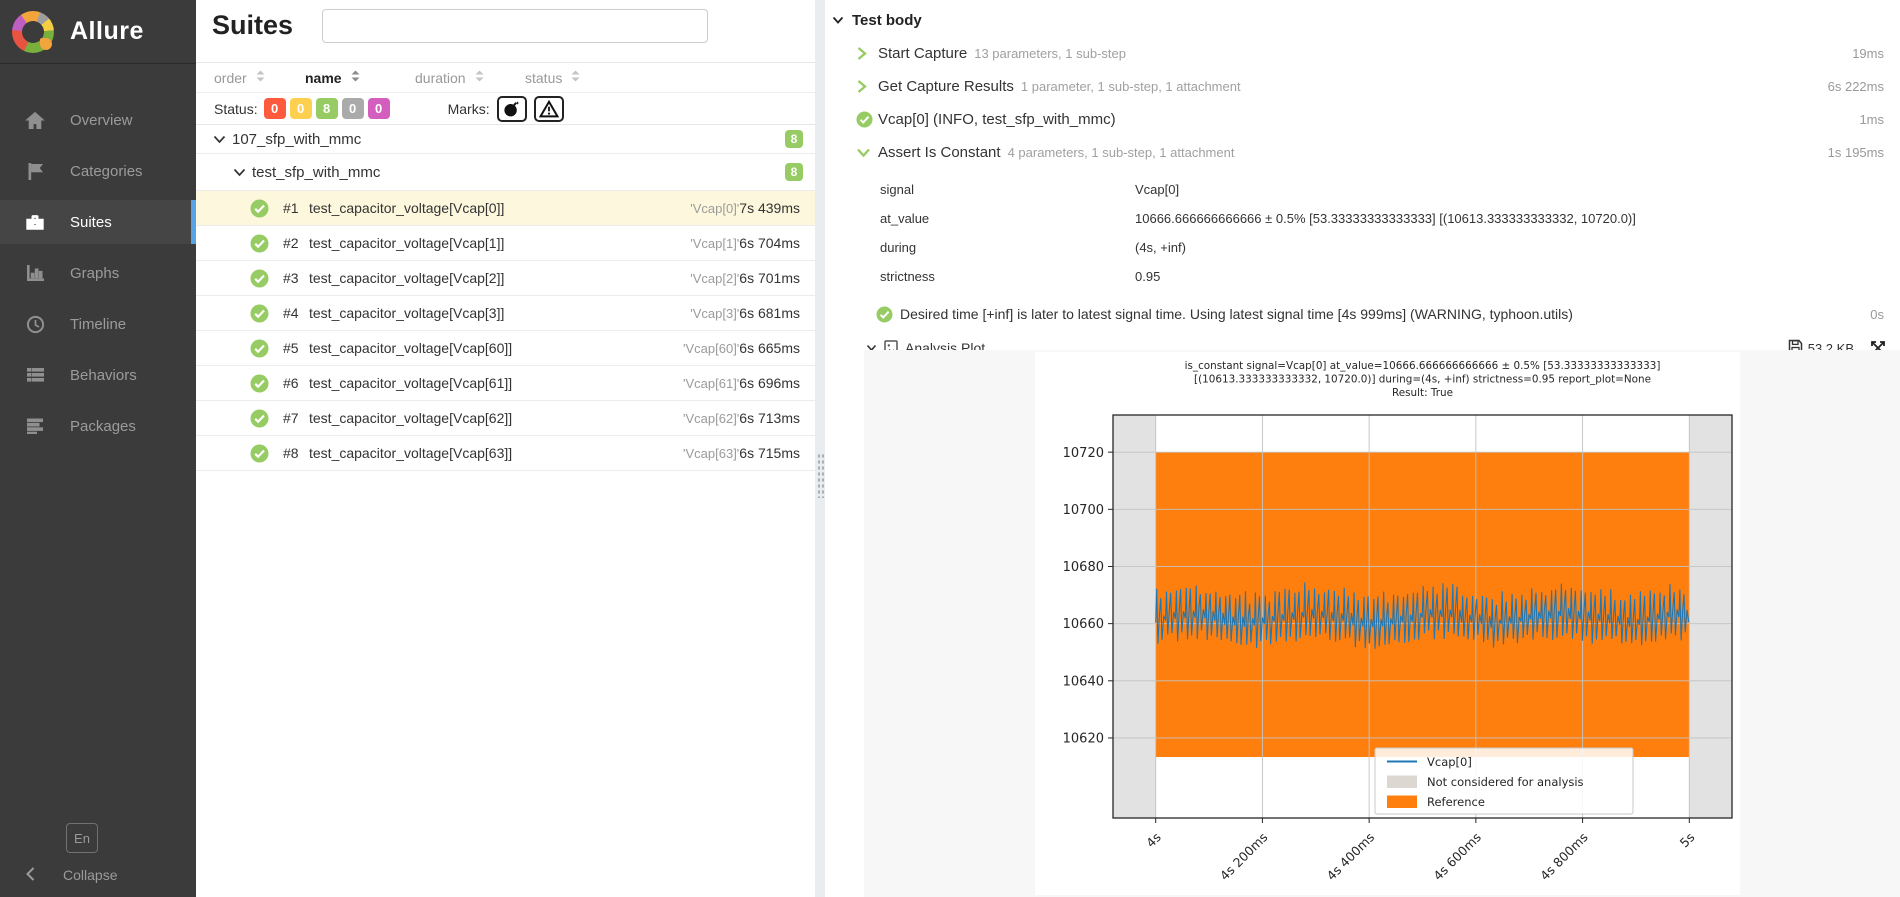 The width and height of the screenshot is (1900, 897). I want to click on column-label: duration, so click(440, 77).